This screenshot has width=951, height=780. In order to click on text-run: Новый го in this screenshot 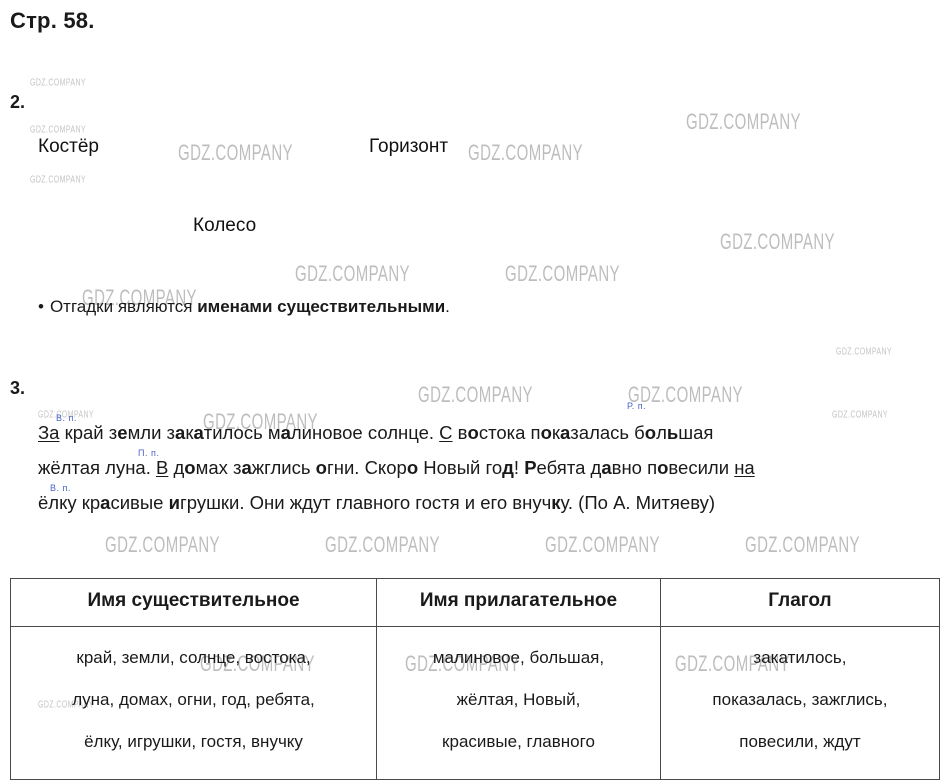, I will do `click(460, 467)`.